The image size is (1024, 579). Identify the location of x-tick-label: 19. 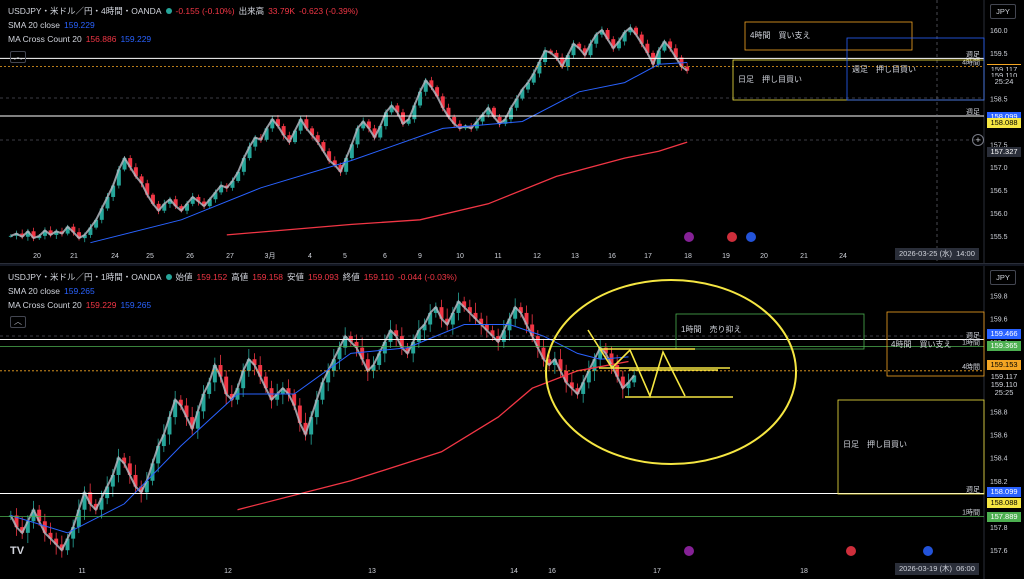
(726, 256).